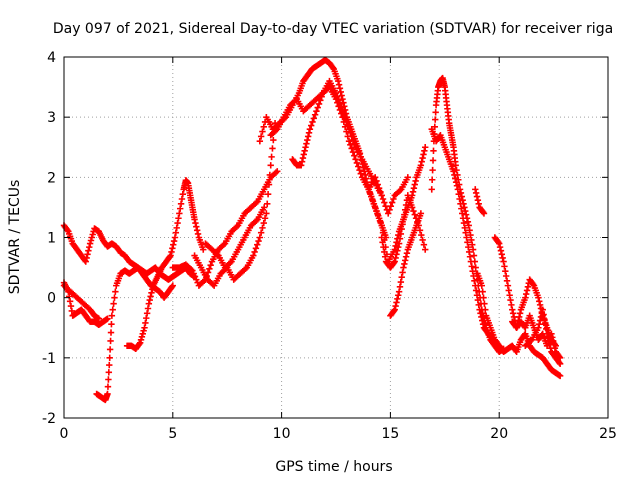 This screenshot has width=640, height=480. Describe the element at coordinates (323, 148) in the screenshot. I see `series-track-i` at that location.